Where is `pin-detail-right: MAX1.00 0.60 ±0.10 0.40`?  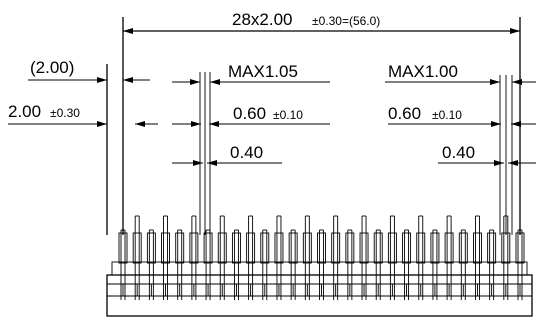
pin-detail-right: MAX1.00 0.60 ±0.10 0.40 is located at coordinates (460, 148).